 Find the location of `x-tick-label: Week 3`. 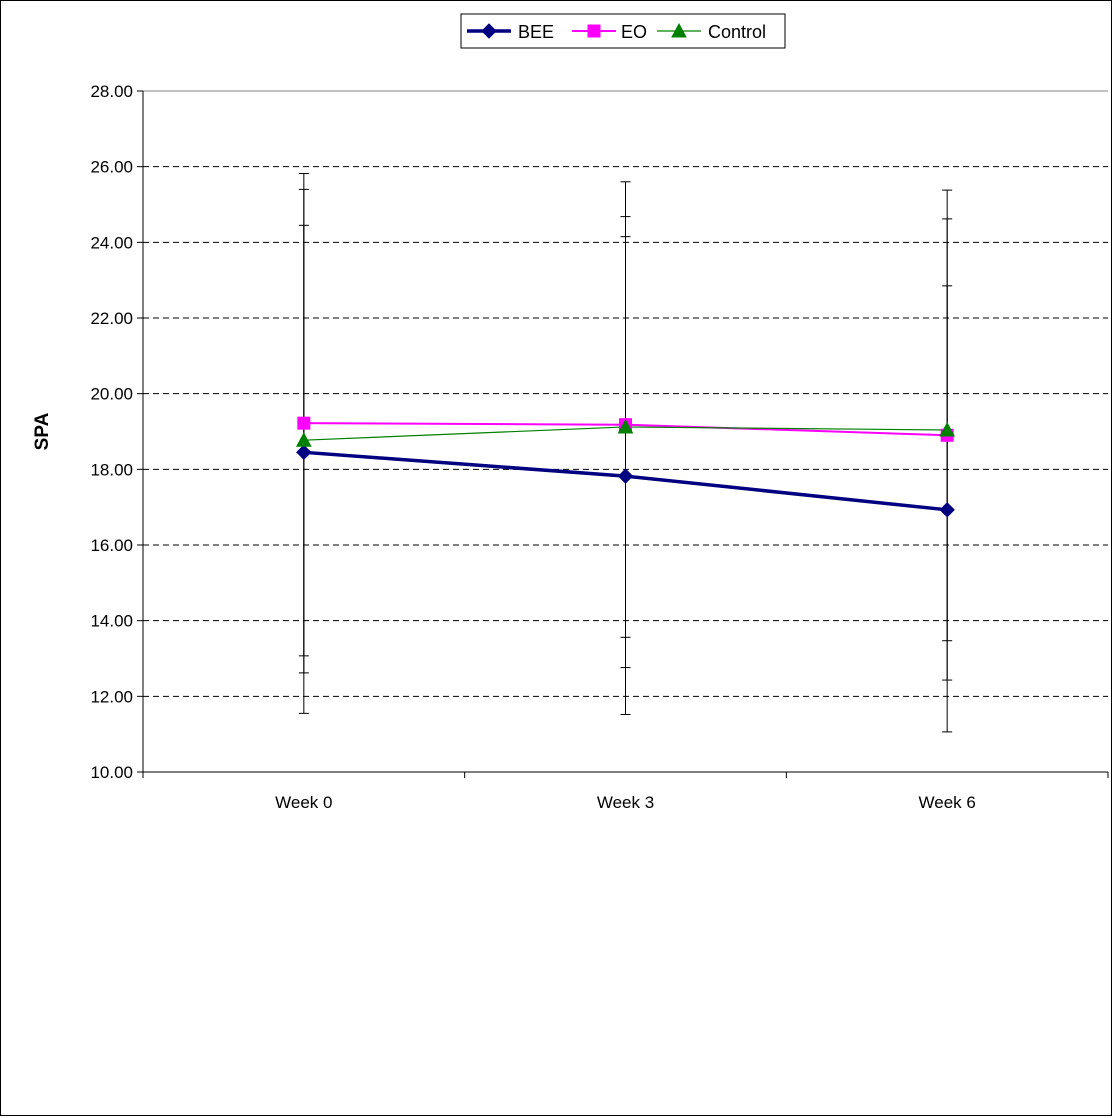

x-tick-label: Week 3 is located at coordinates (625, 802).